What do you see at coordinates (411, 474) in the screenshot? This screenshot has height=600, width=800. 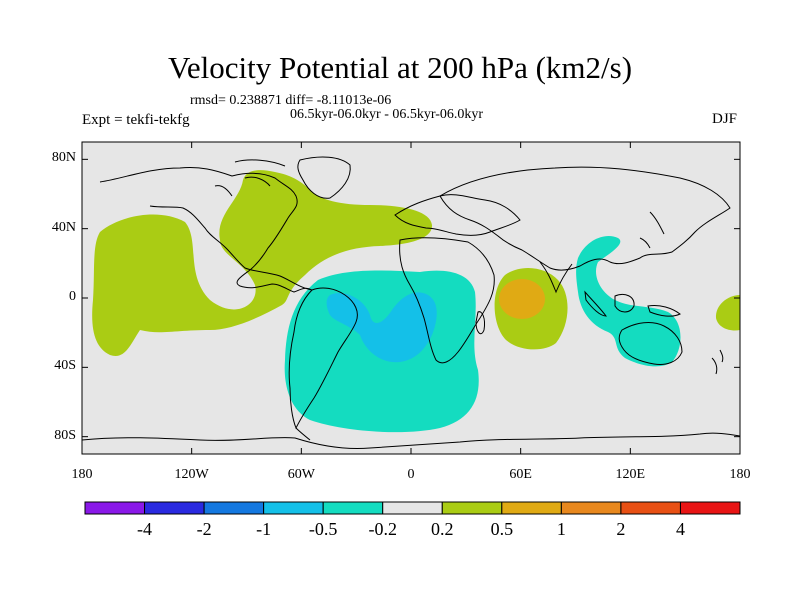 I see `x-tick-label: 0` at bounding box center [411, 474].